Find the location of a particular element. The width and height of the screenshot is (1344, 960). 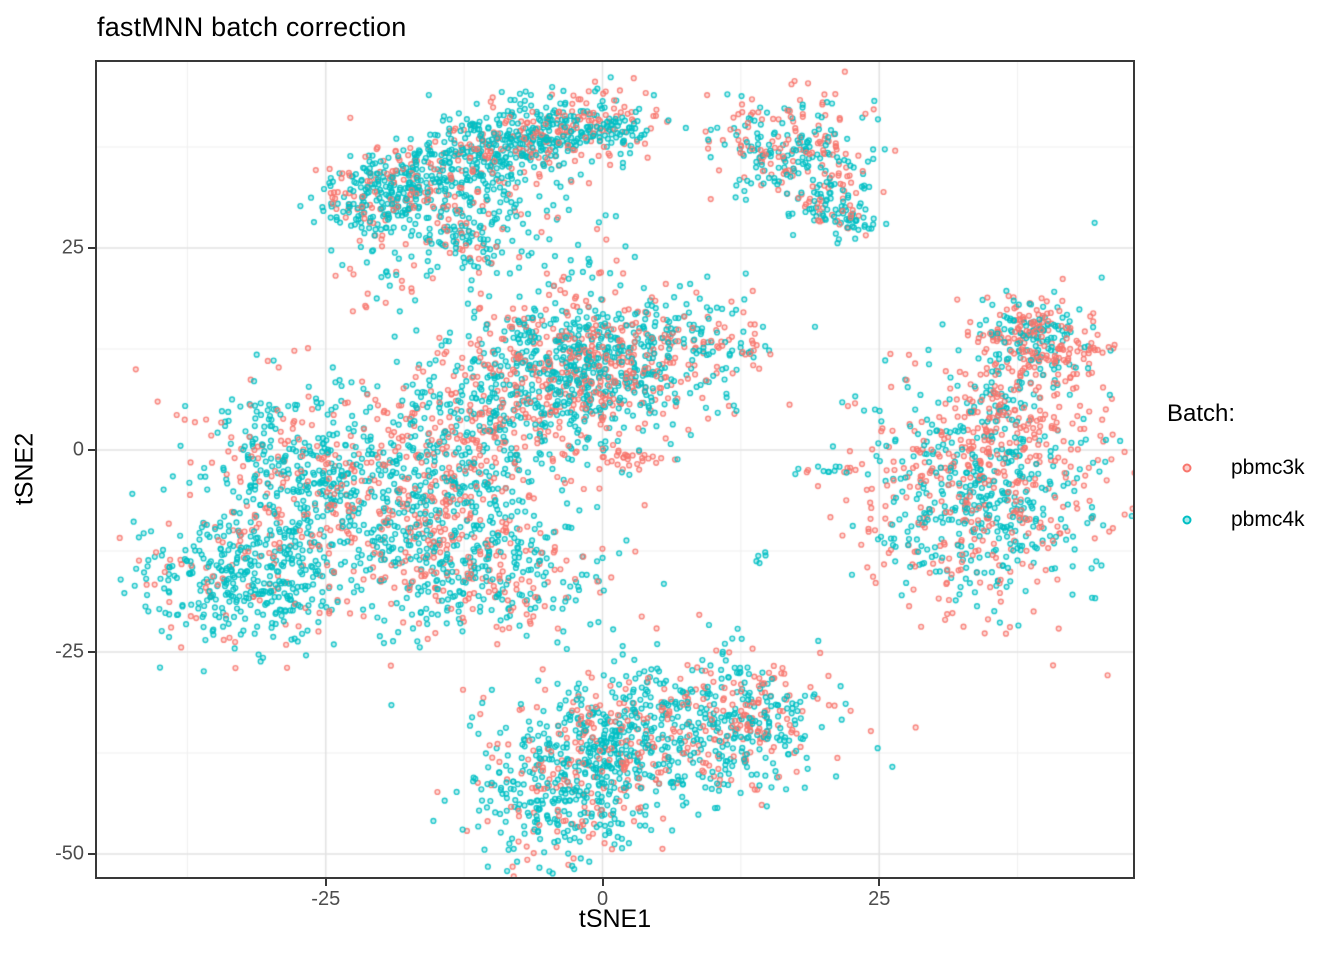

x-tick-label: 0 is located at coordinates (602, 899).